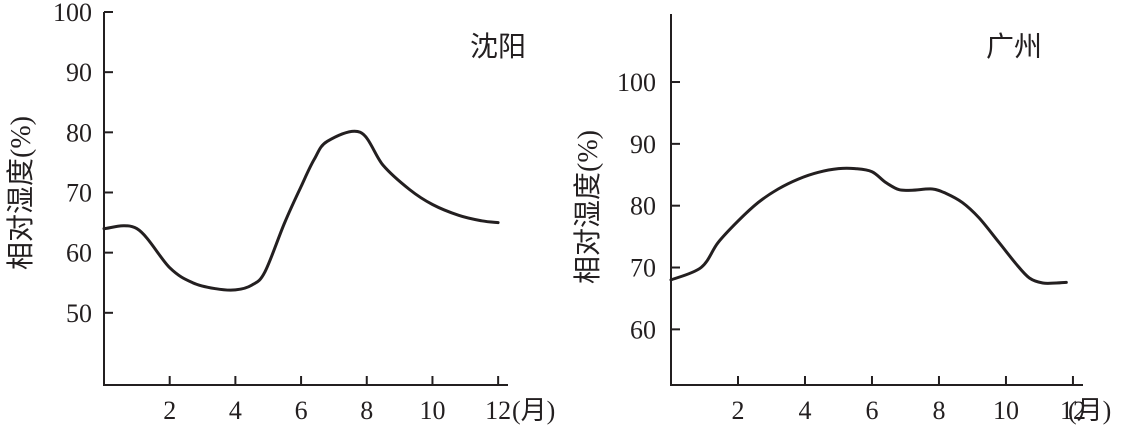 Image resolution: width=1121 pixels, height=429 pixels. Describe the element at coordinates (643, 144) in the screenshot. I see `guangzhou-y-tick-label: 90` at that location.